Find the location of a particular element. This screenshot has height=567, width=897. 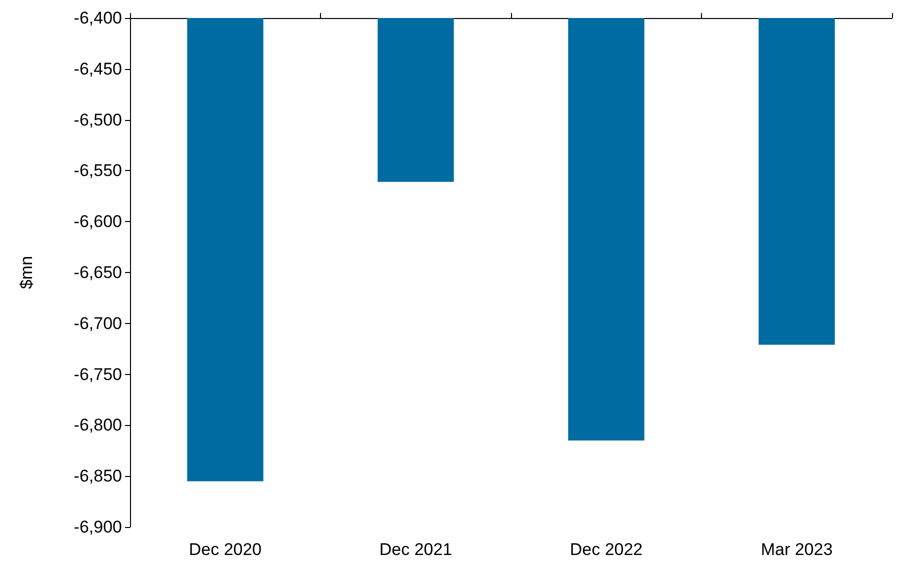

y-tick-label: -6,500 is located at coordinates (98, 120).